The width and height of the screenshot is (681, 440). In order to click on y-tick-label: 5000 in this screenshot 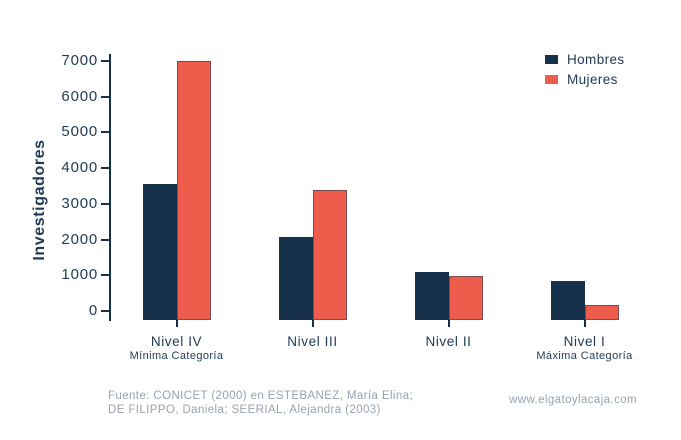, I will do `click(79, 132)`.